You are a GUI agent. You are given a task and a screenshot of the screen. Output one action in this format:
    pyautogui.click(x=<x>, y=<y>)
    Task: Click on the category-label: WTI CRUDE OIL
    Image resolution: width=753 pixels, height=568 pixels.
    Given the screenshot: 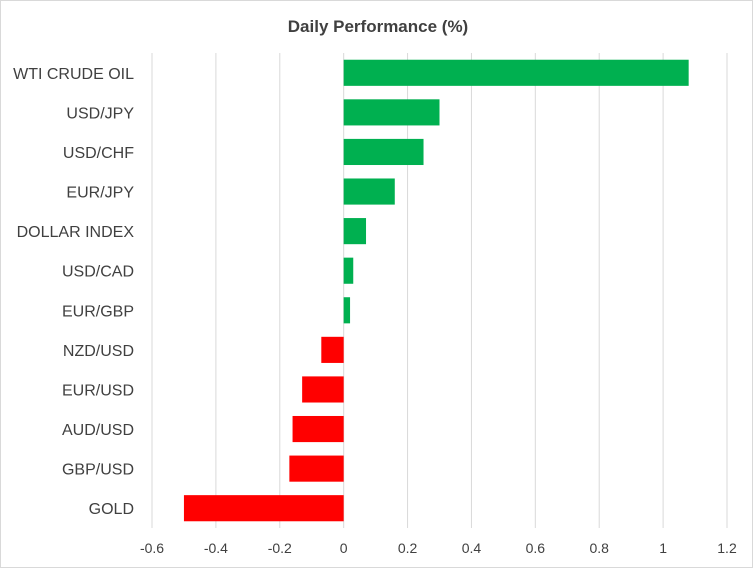 What is the action you would take?
    pyautogui.click(x=73, y=74)
    